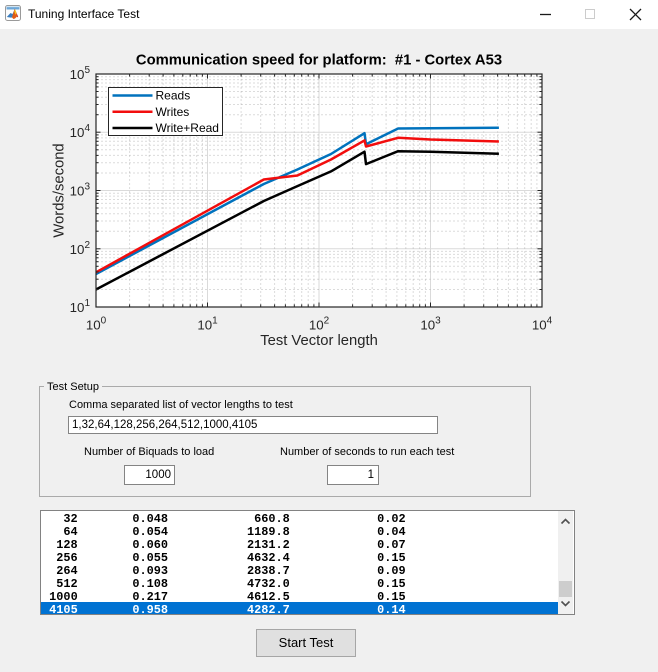  What do you see at coordinates (319, 341) in the screenshot?
I see `svg-text: Test Vector length` at bounding box center [319, 341].